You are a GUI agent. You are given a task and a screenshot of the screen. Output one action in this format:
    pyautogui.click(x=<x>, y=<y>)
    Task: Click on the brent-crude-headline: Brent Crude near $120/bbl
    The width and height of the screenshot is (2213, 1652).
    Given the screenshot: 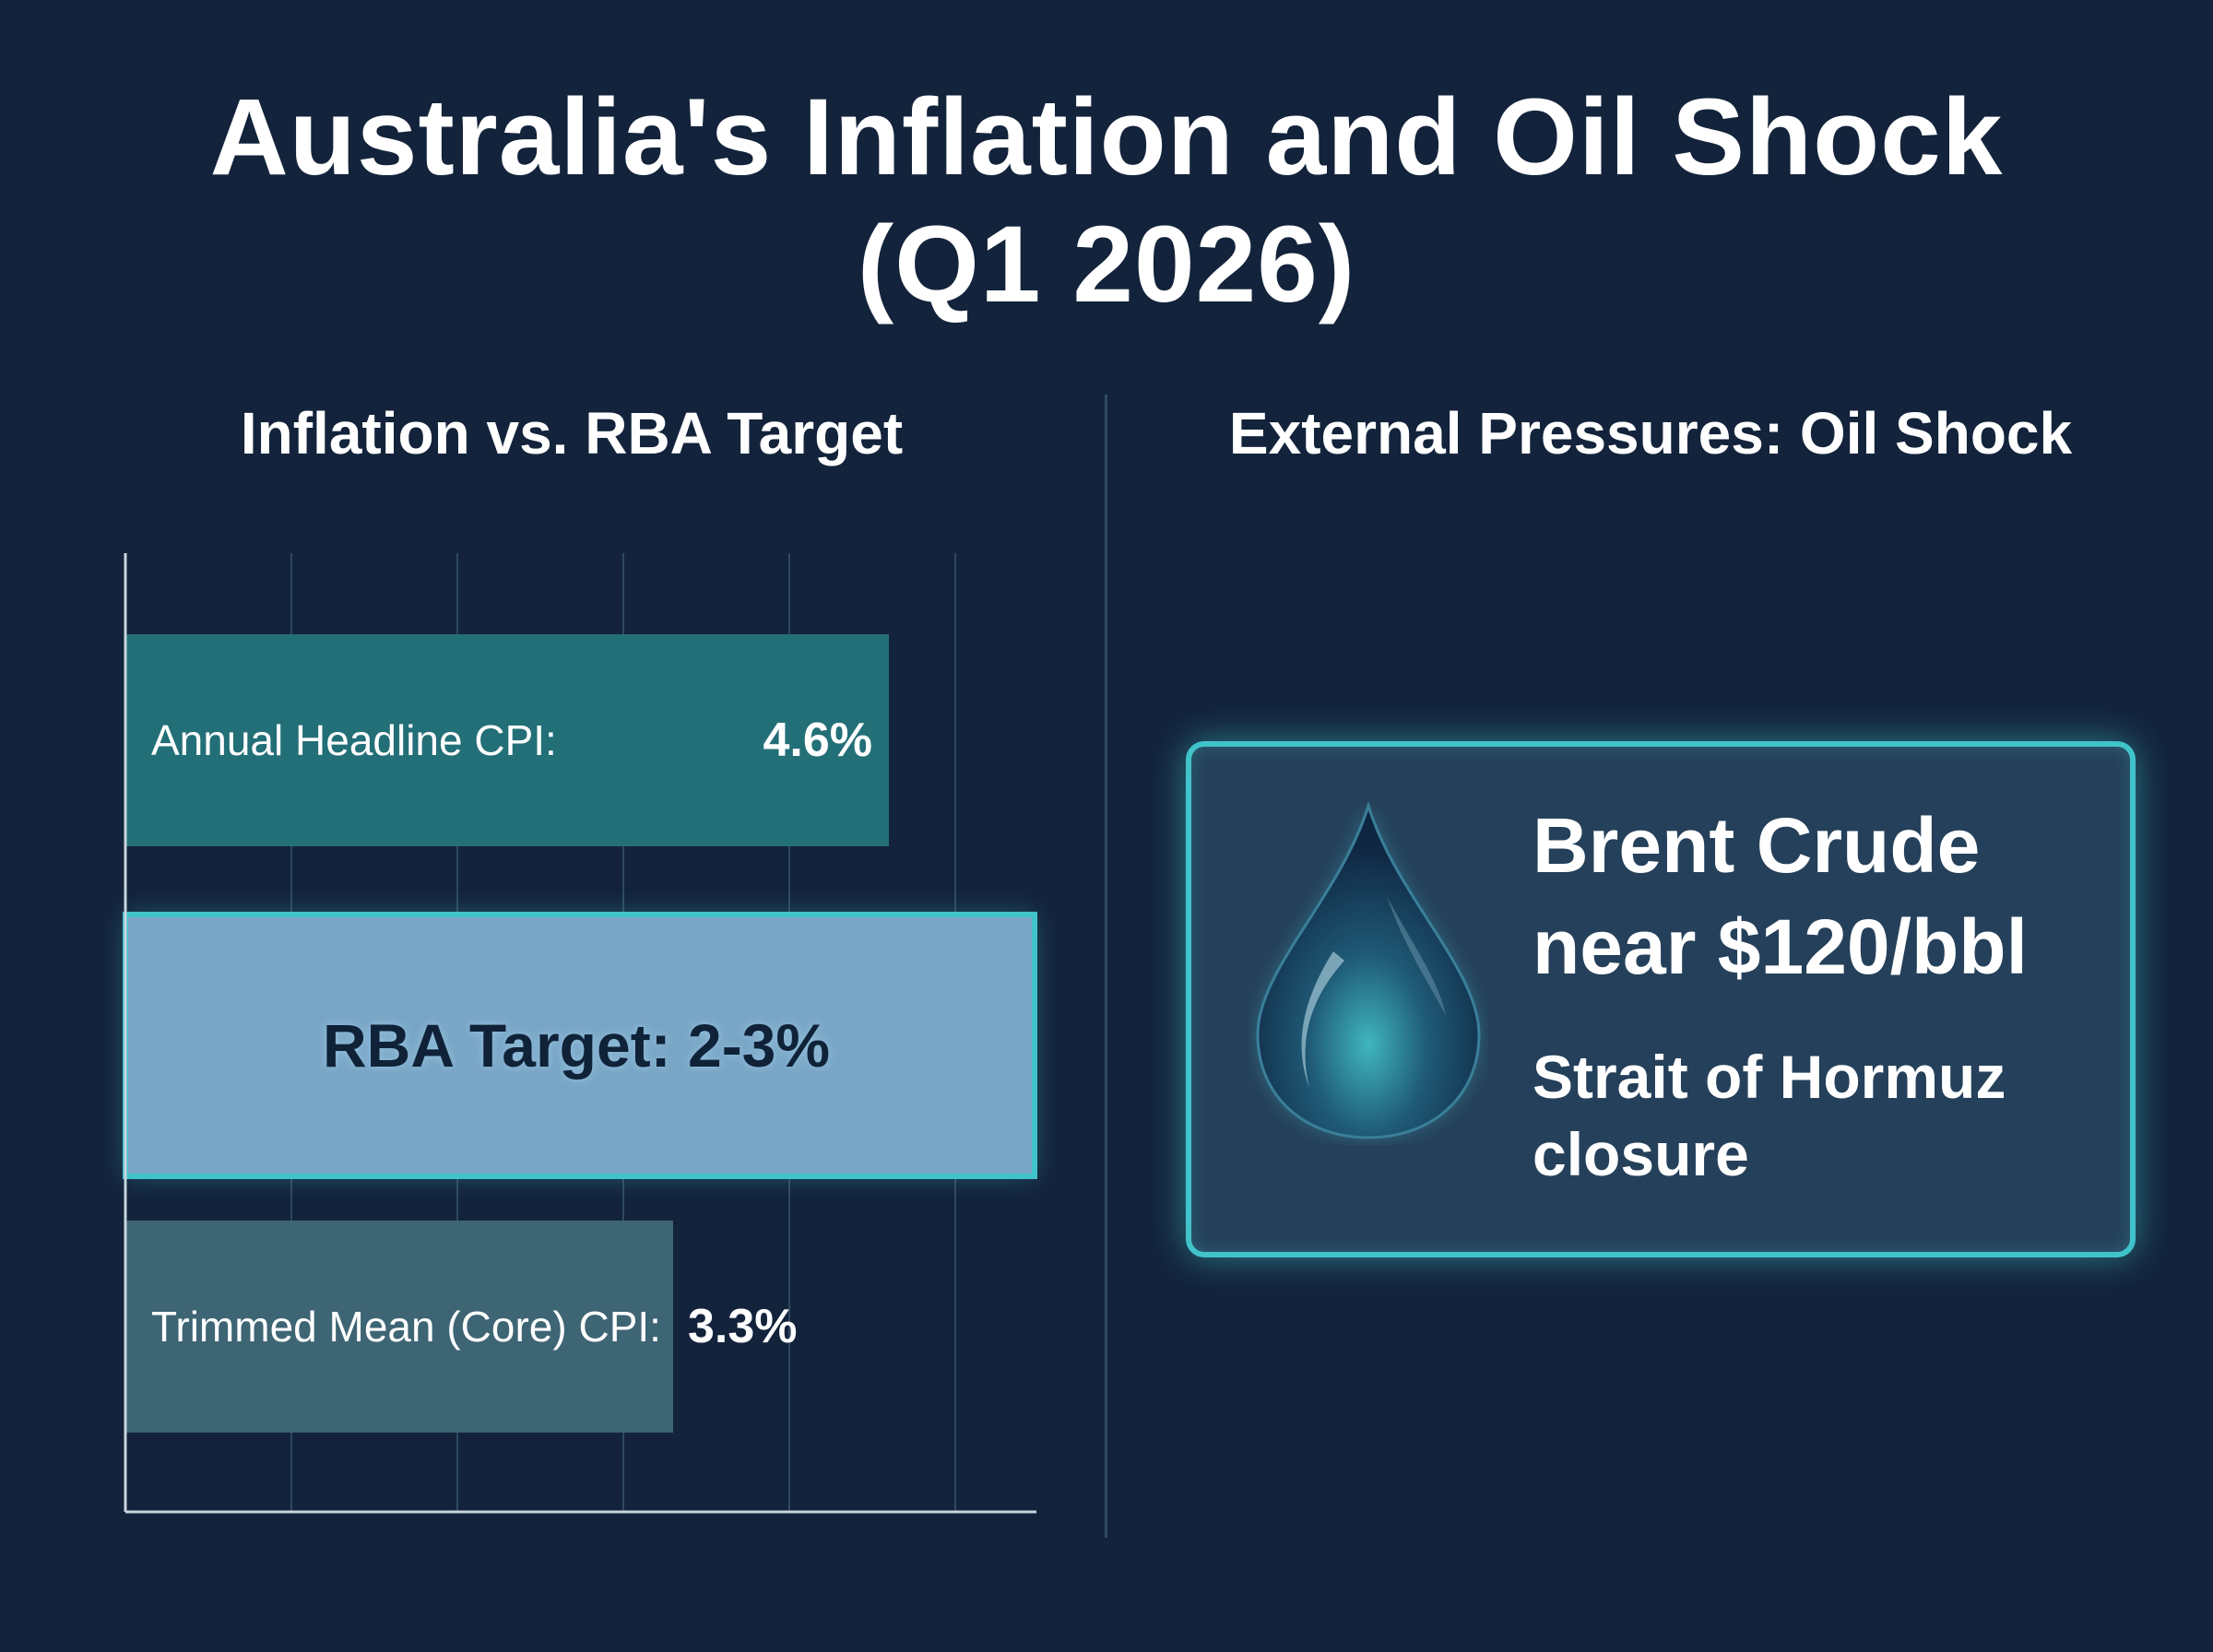 What is the action you would take?
    pyautogui.click(x=1780, y=896)
    